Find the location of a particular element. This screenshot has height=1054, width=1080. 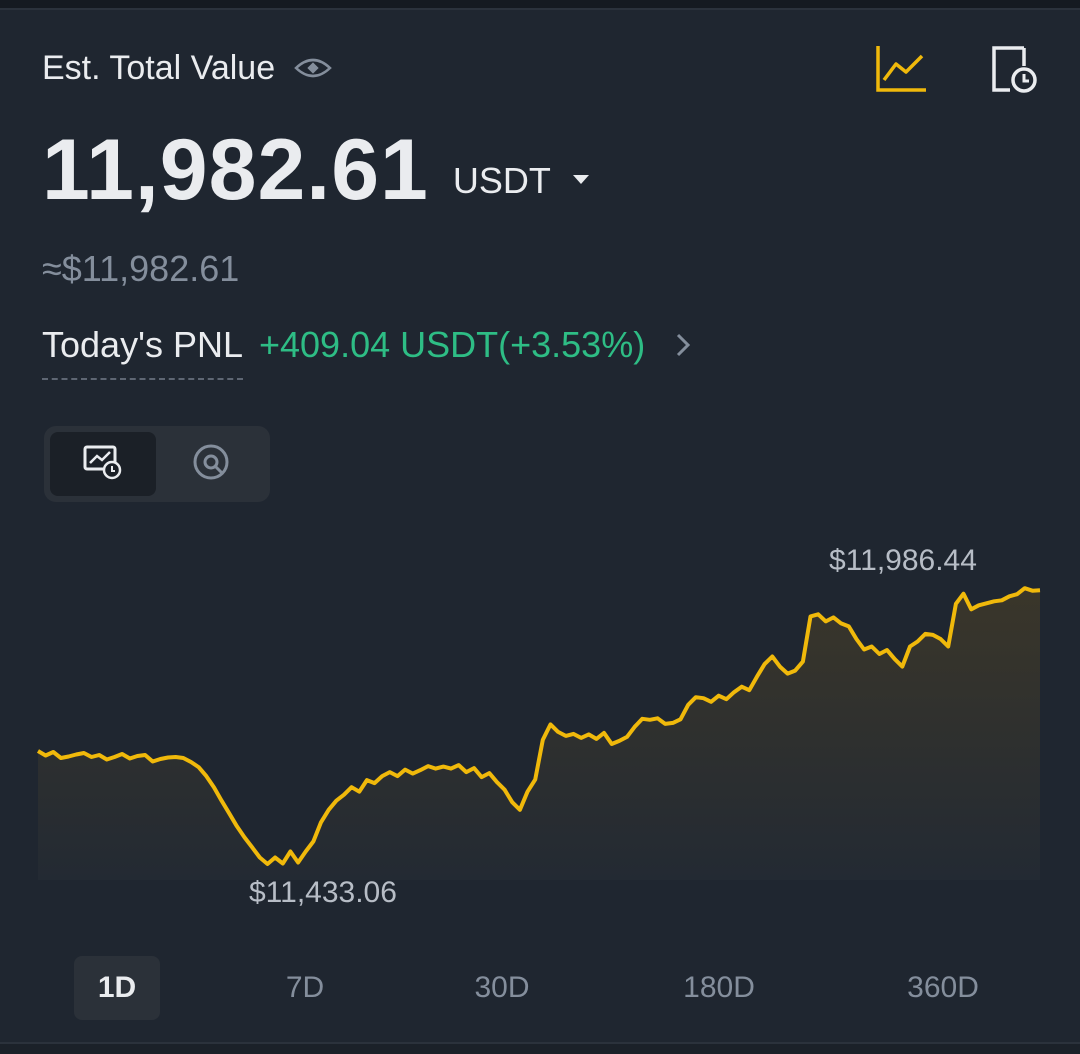

document-clock-icon is located at coordinates (1014, 68).